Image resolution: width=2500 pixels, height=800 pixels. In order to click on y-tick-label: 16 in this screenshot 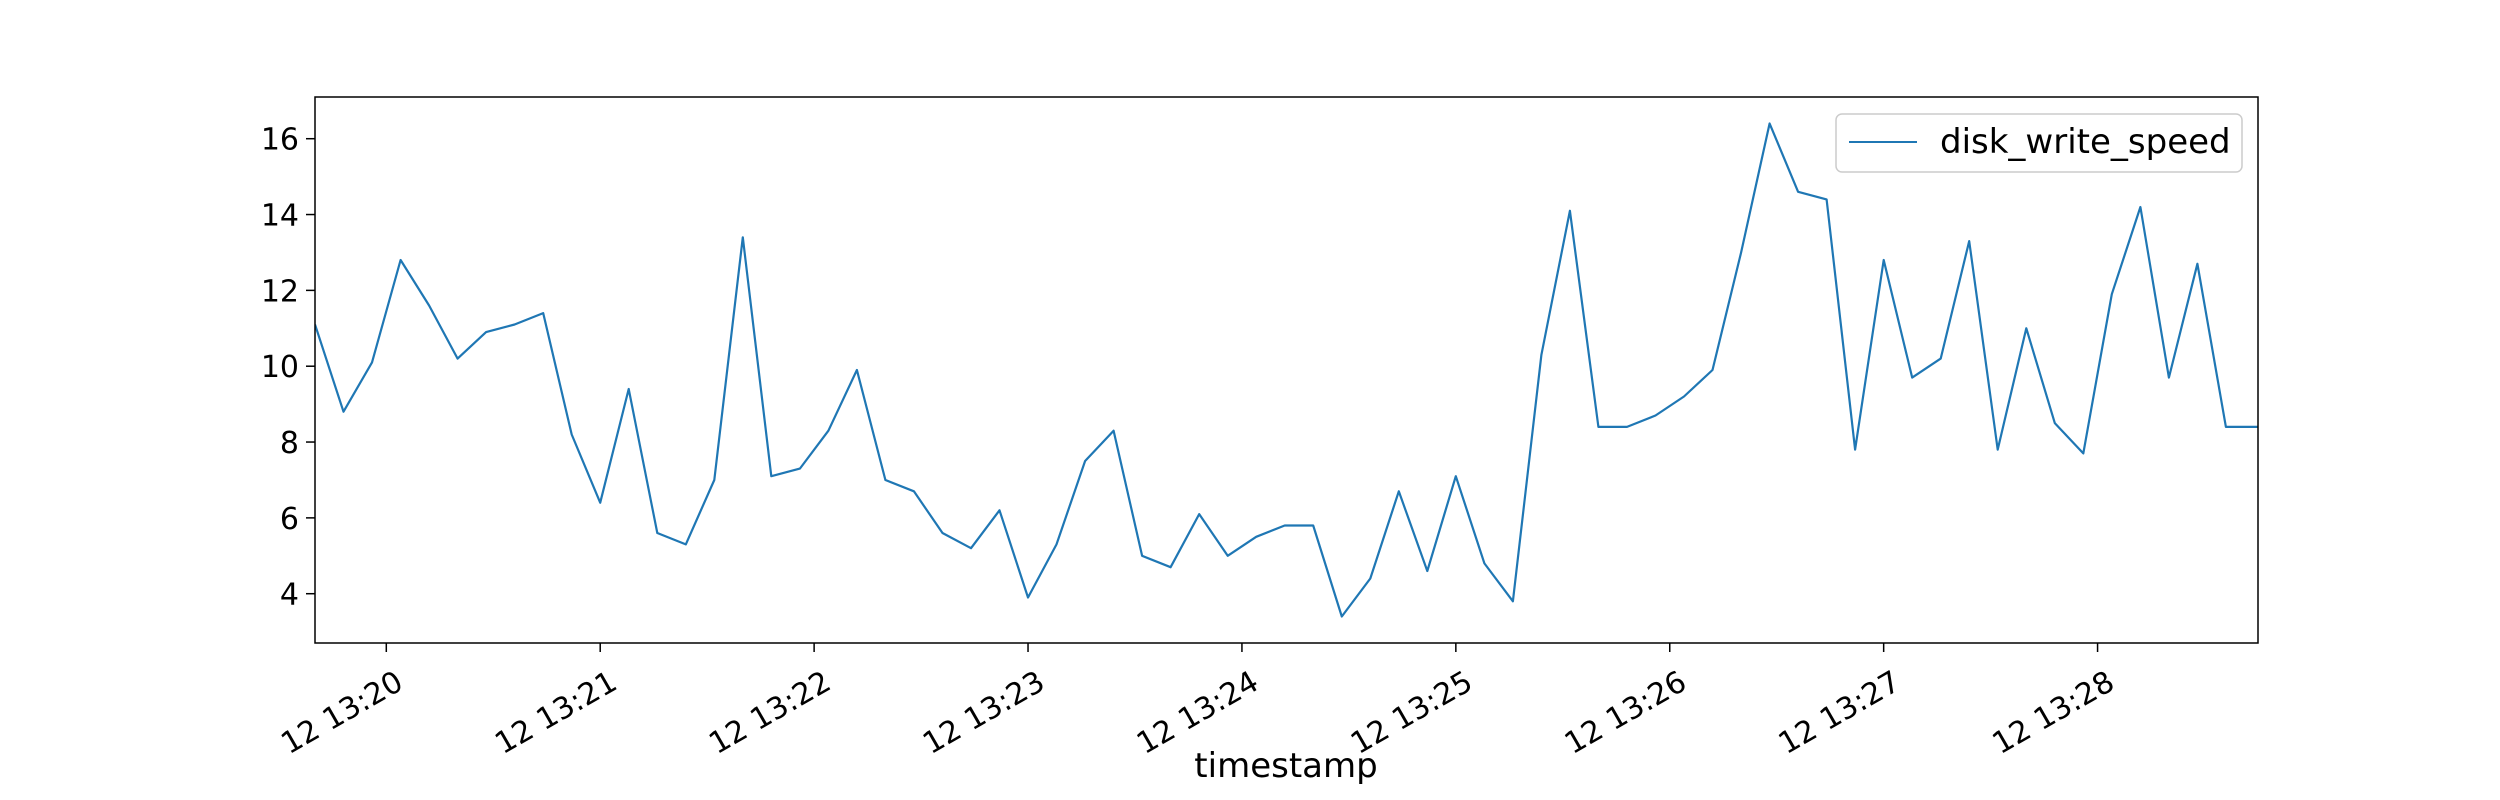, I will do `click(280, 140)`.